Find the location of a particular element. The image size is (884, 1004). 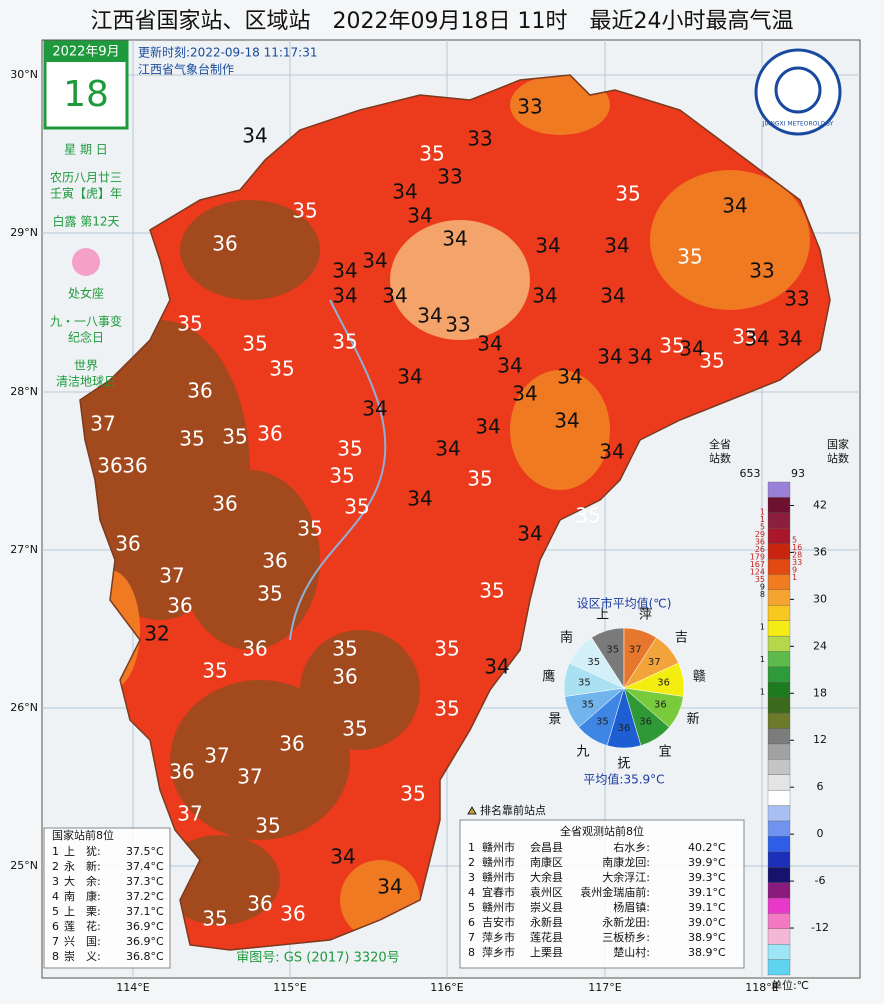

table-cell: 上 犹: is located at coordinates (82, 851).